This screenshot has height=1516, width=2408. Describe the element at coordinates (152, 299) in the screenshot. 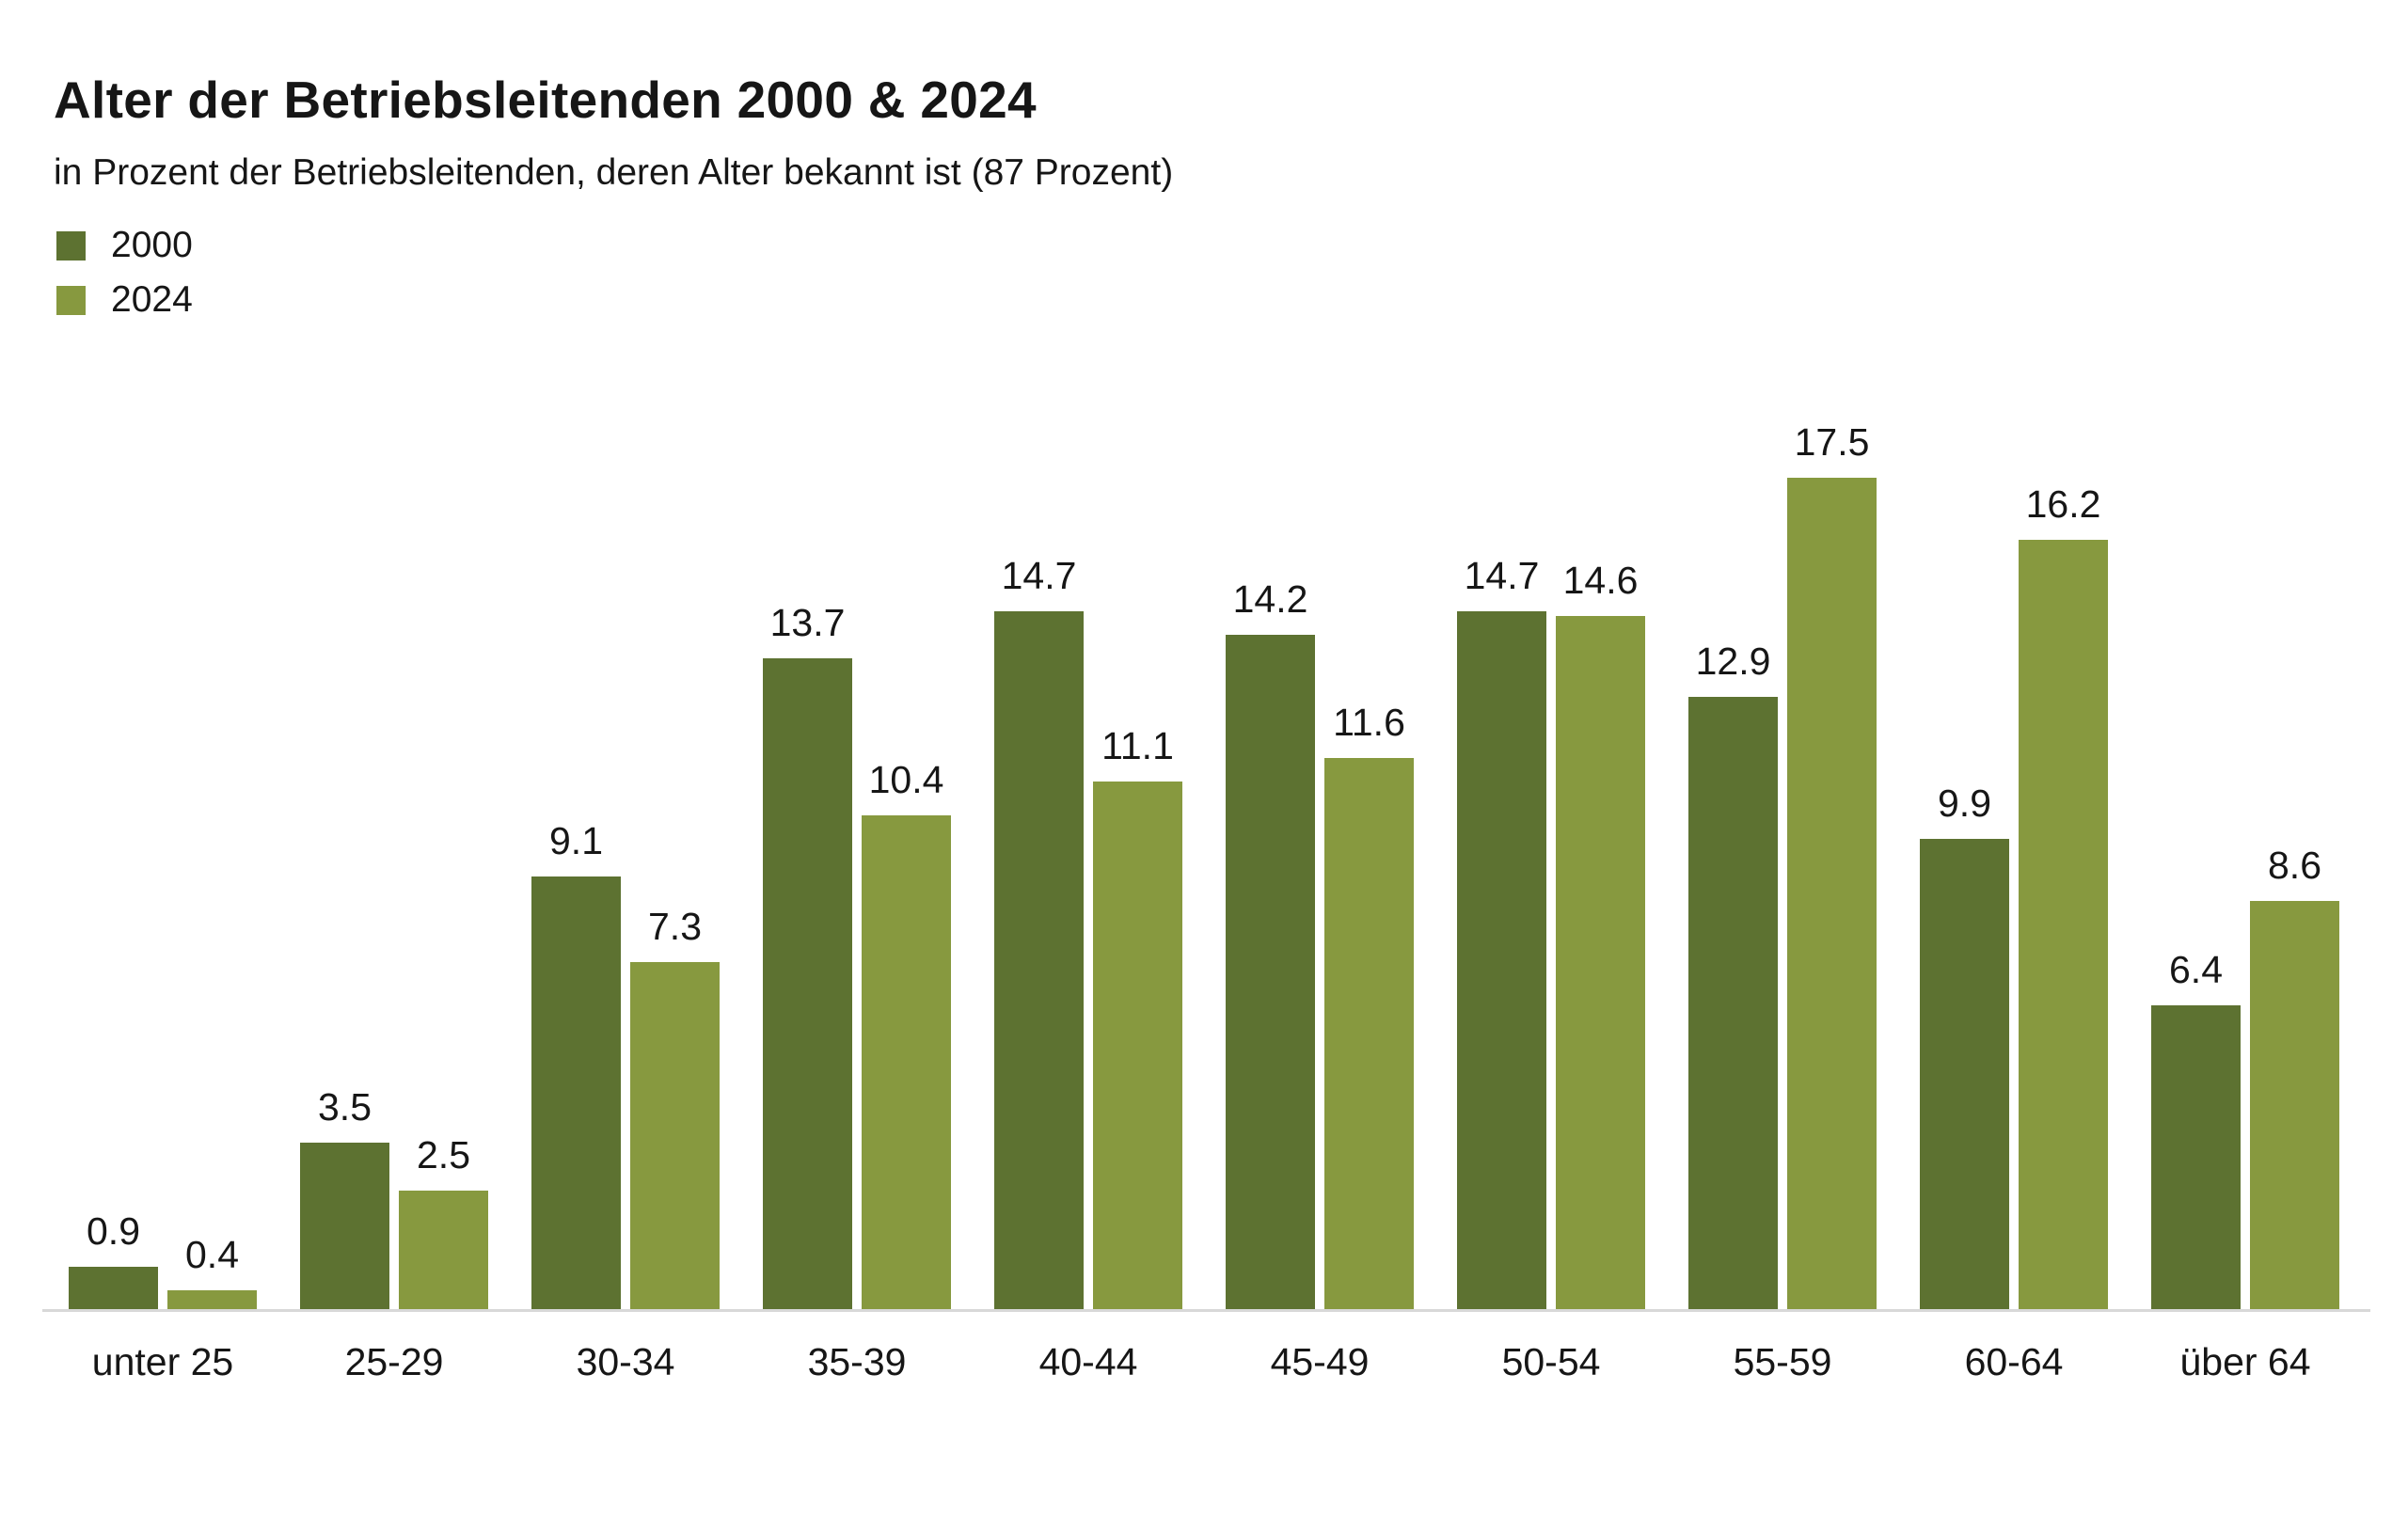

I see `legend-label-2024: 2024` at that location.